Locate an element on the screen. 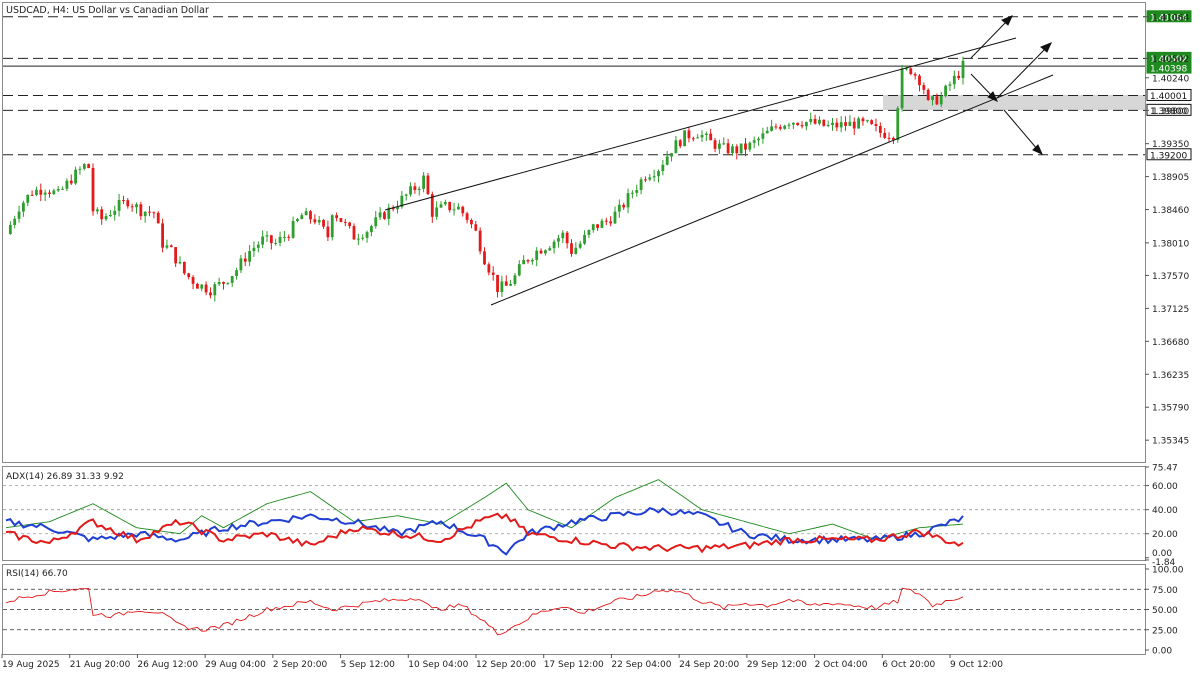  level-tag-label-3: 1.40001 is located at coordinates (1168, 97).